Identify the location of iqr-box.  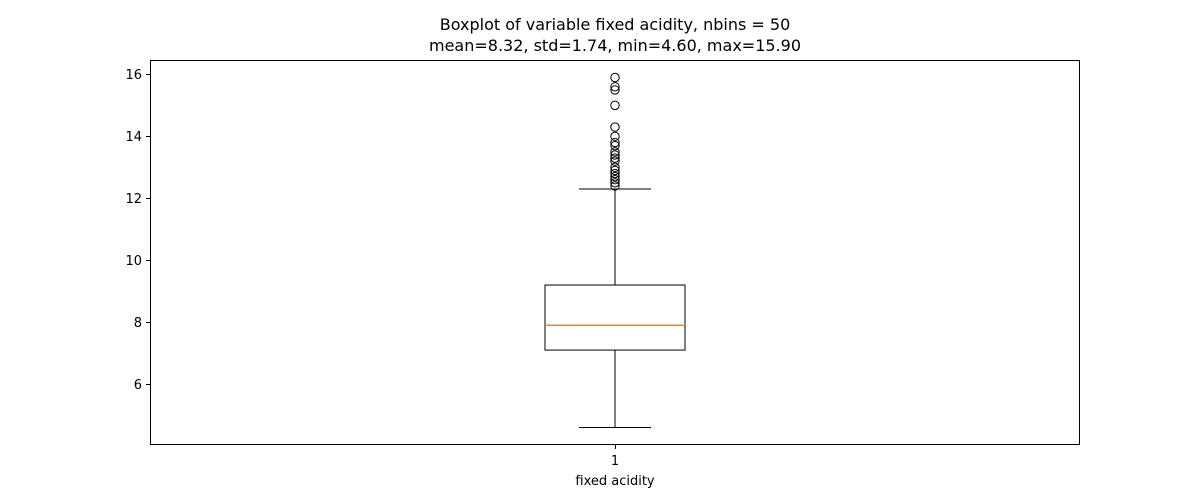
(615, 317).